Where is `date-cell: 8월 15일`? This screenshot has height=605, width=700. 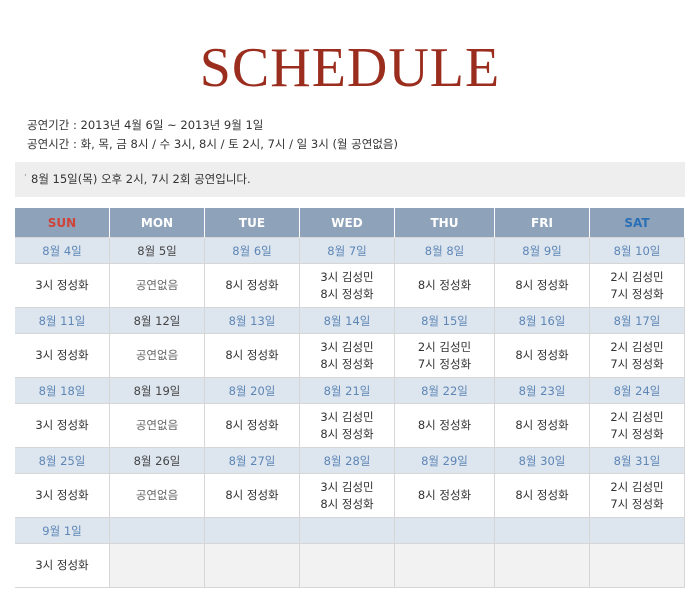
date-cell: 8월 15일 is located at coordinates (445, 321).